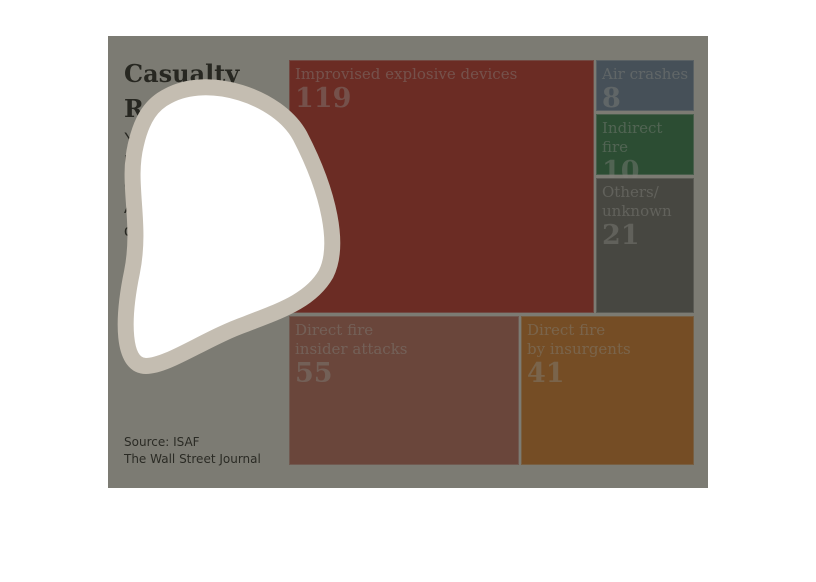  I want to click on tile-label-text: Air crashes, so click(645, 74).